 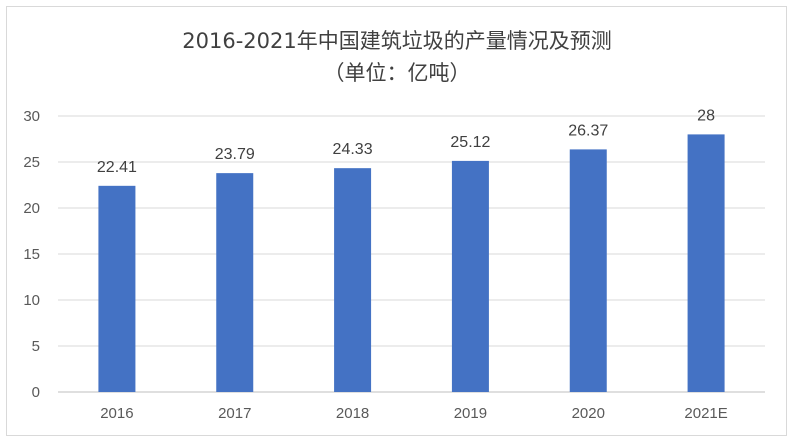 What do you see at coordinates (352, 413) in the screenshot?
I see `x-tick-label: 2018` at bounding box center [352, 413].